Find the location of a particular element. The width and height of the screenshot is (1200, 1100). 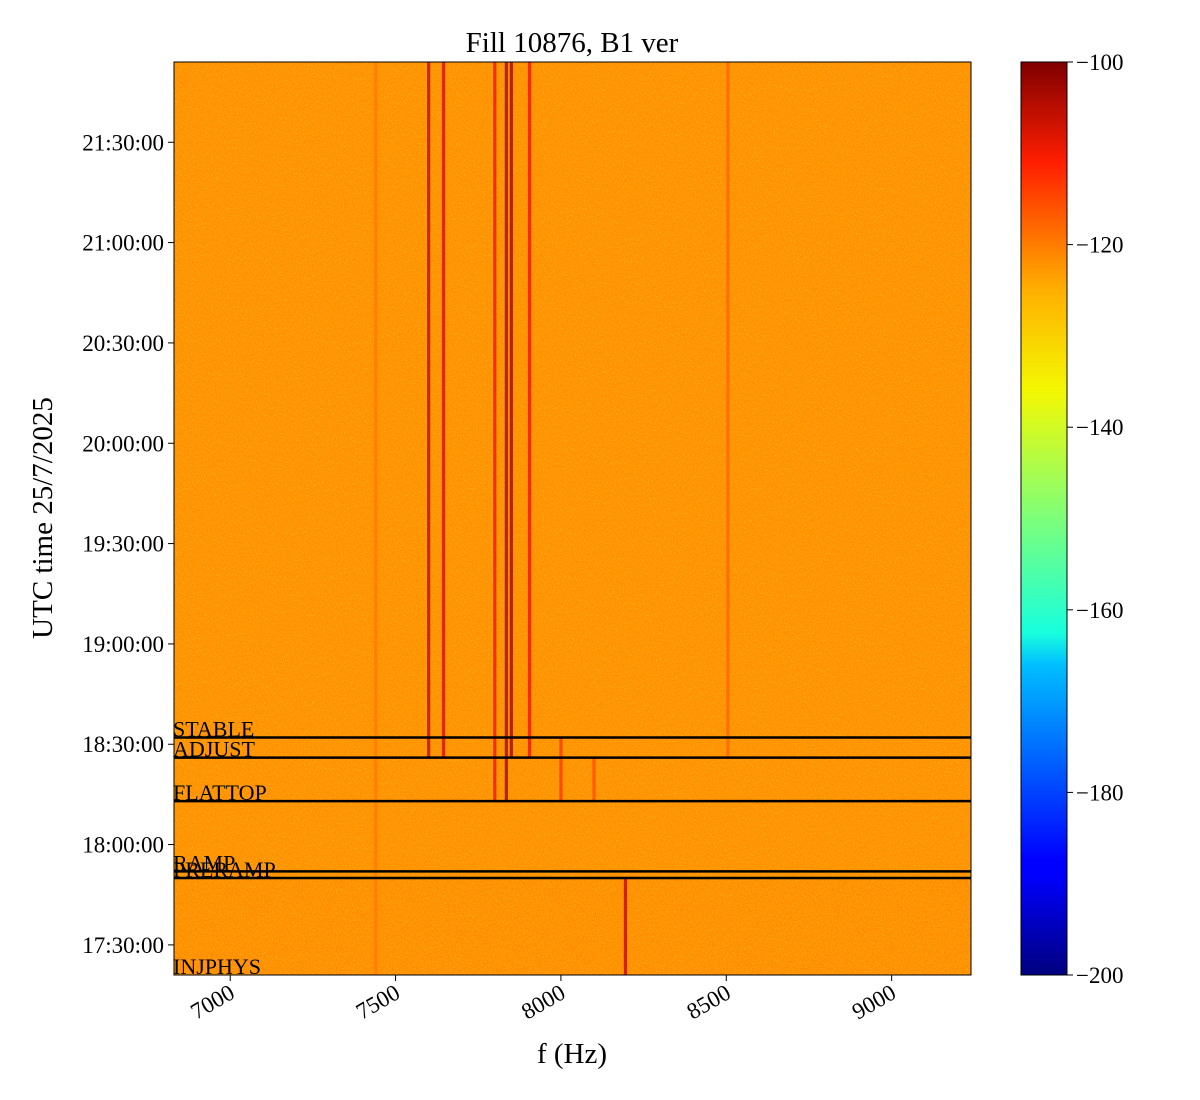

y-axis-label: UTC time 25/7/2025 is located at coordinates (43, 518).